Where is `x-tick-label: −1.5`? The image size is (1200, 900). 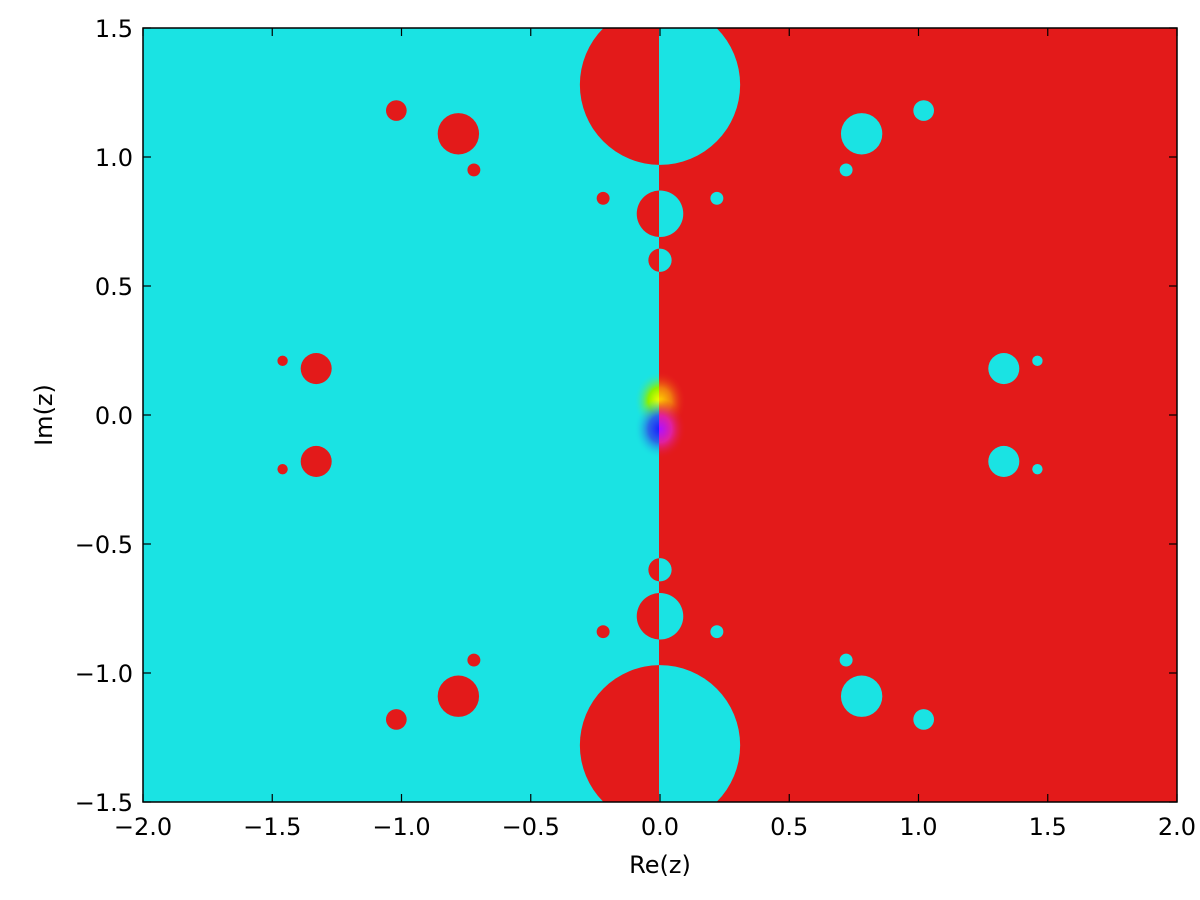
x-tick-label: −1.5 is located at coordinates (272, 827).